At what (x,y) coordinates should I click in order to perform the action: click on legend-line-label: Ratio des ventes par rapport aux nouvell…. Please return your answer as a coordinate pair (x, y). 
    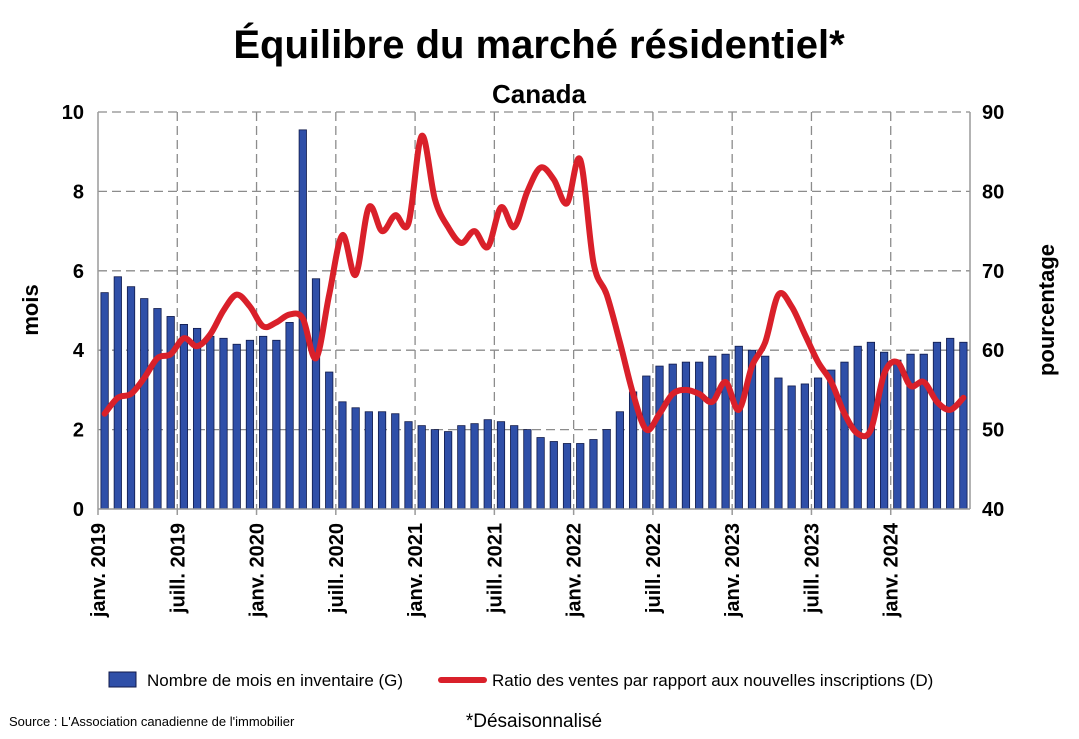
    Looking at the image, I should click on (712, 680).